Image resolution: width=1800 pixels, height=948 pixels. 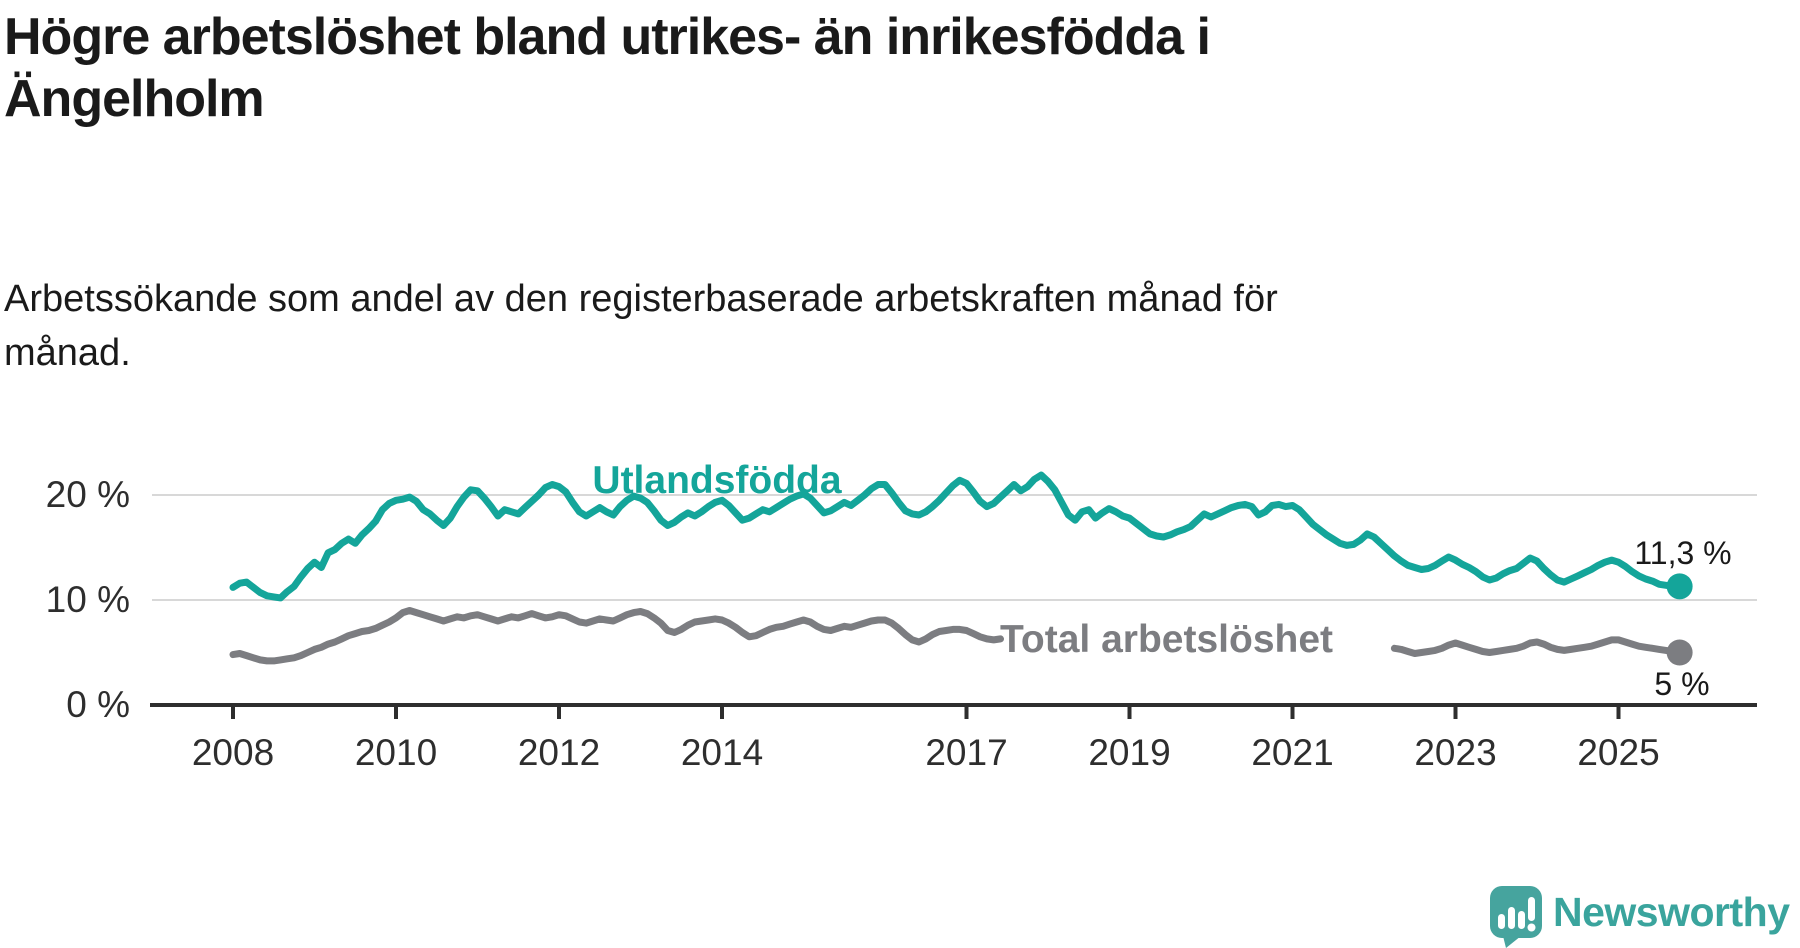 I want to click on x-tick-label: 2014, so click(x=722, y=752).